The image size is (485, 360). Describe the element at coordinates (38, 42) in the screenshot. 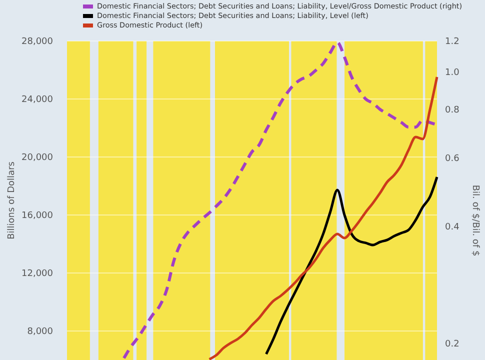

I see `y-tick-label: 28,000` at that location.